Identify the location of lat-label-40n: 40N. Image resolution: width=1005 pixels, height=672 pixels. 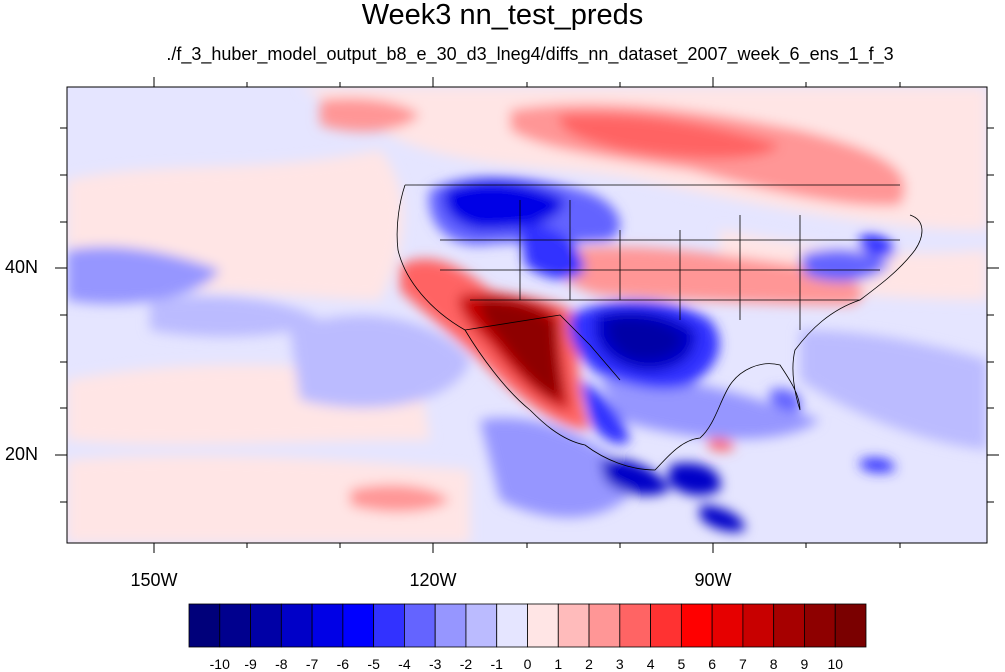
(21, 267).